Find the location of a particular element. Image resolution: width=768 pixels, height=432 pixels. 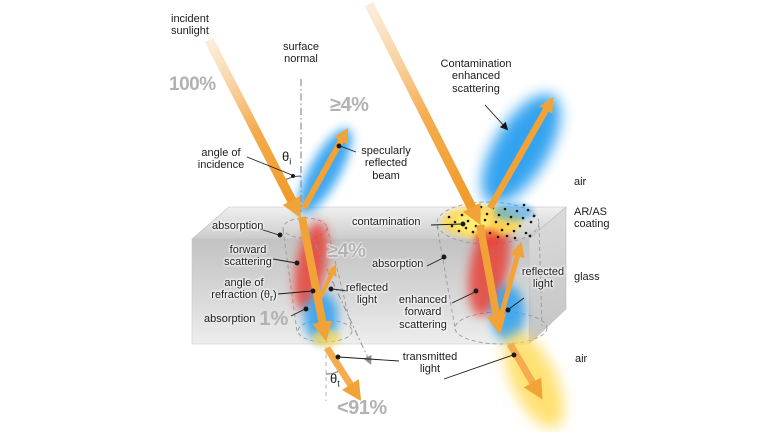

theta-r-subscript: r is located at coordinates (271, 298).